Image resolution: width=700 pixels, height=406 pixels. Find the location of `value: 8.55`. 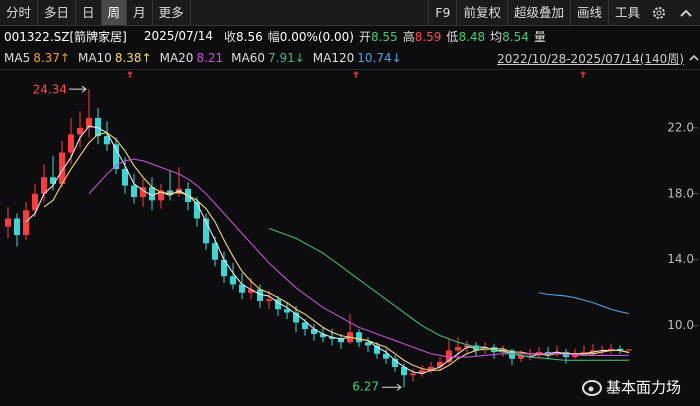

value: 8.55 is located at coordinates (384, 36).